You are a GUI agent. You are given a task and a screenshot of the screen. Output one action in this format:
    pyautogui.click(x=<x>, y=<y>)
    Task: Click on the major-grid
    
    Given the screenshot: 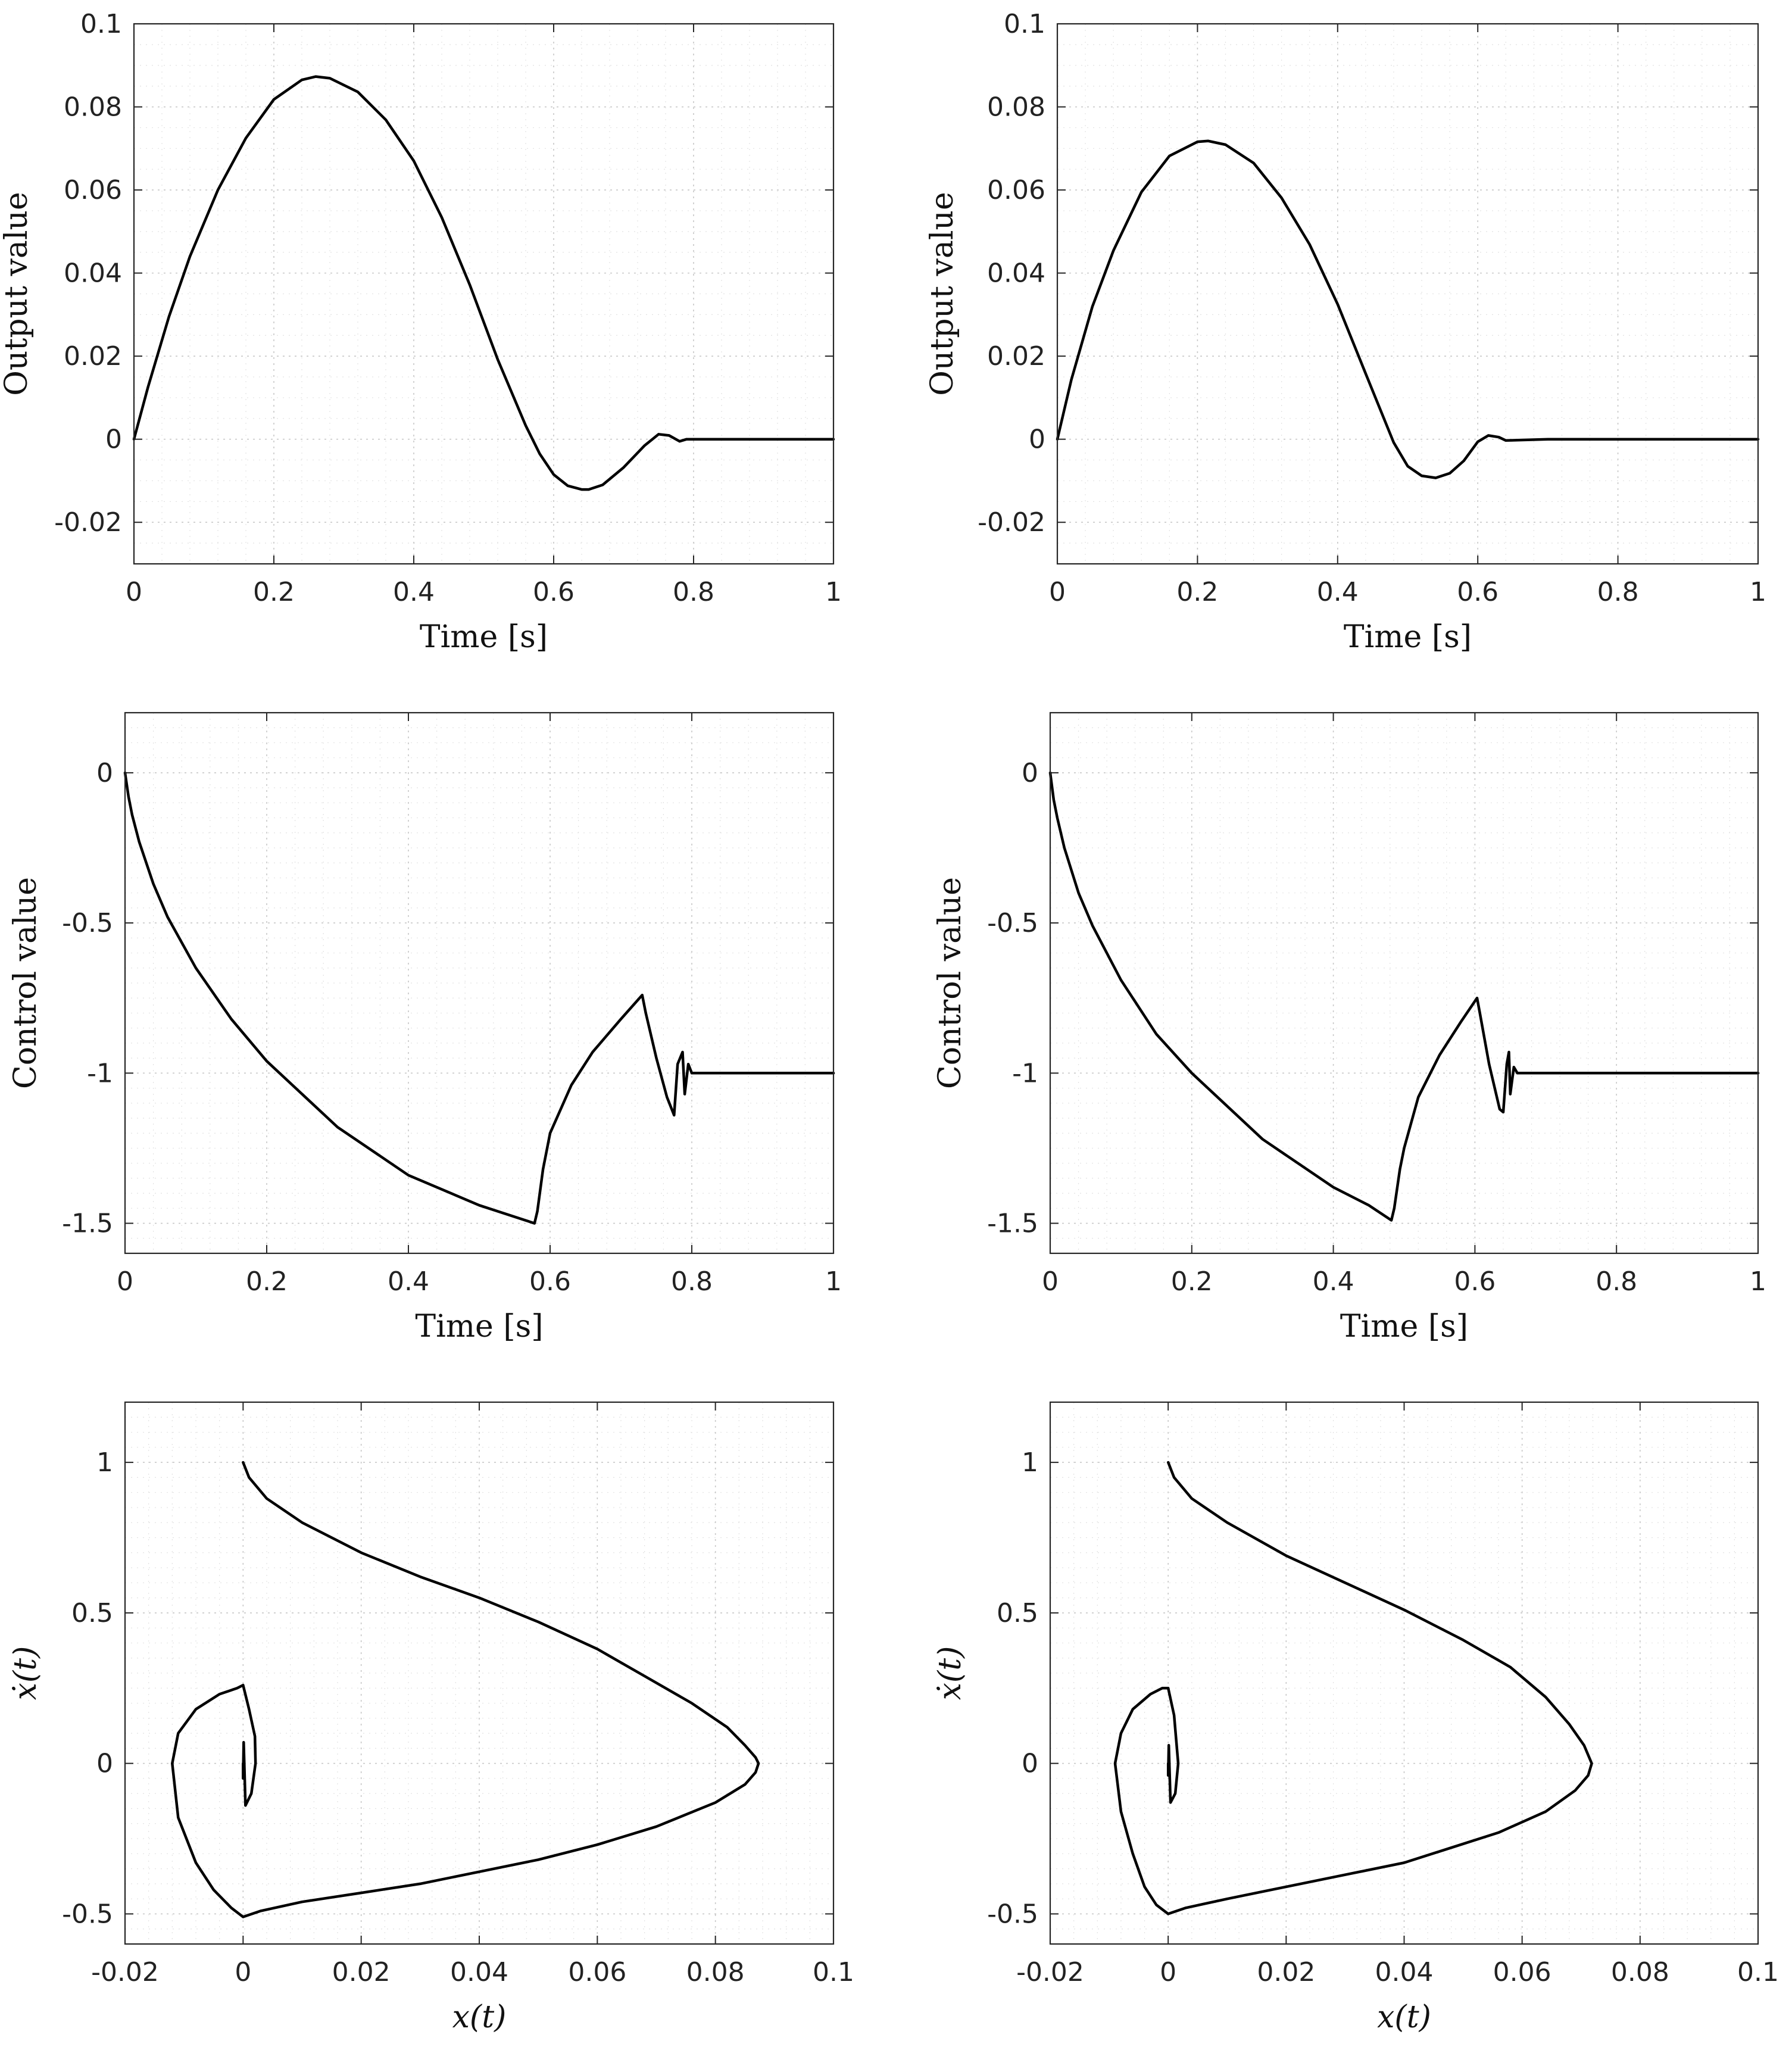 What is the action you would take?
    pyautogui.click(x=483, y=293)
    